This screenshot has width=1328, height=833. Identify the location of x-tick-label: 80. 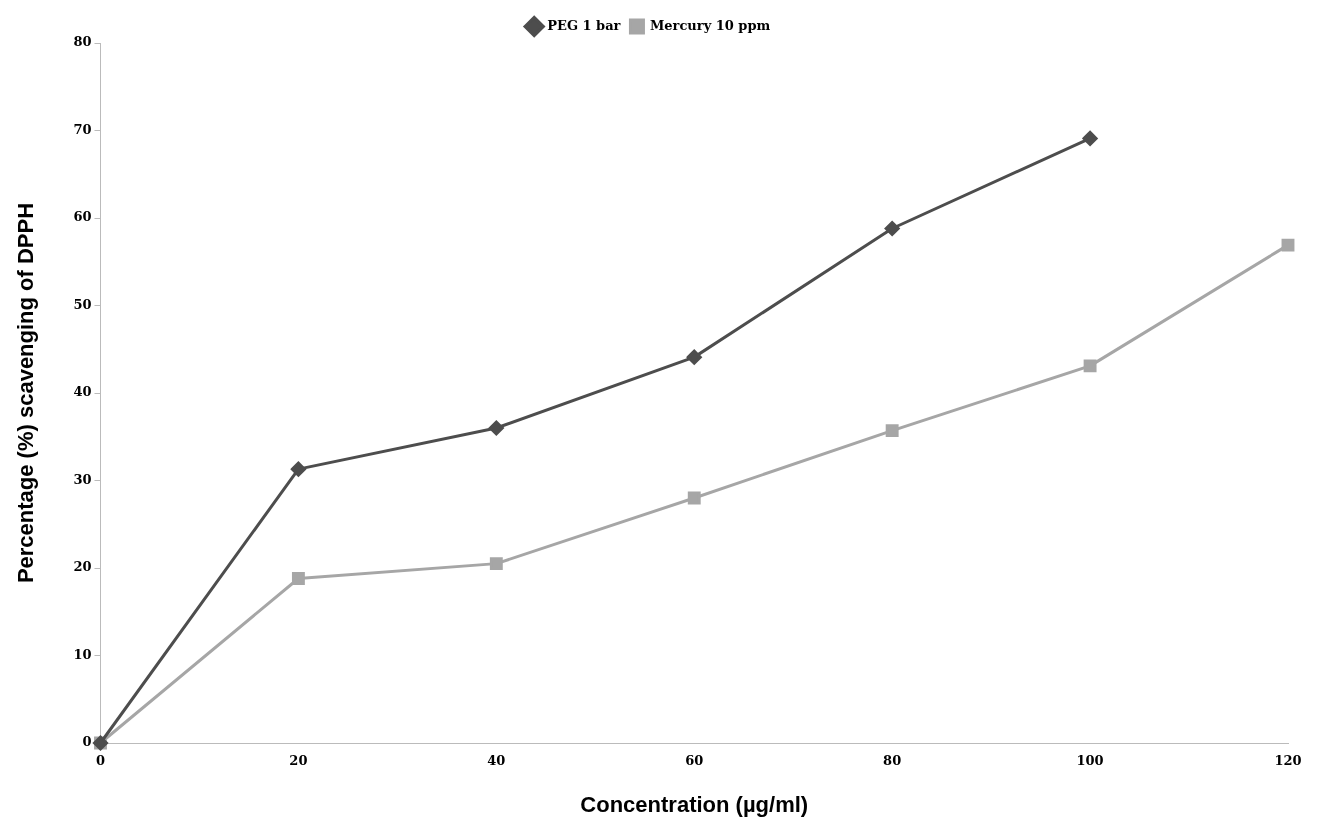
(892, 761).